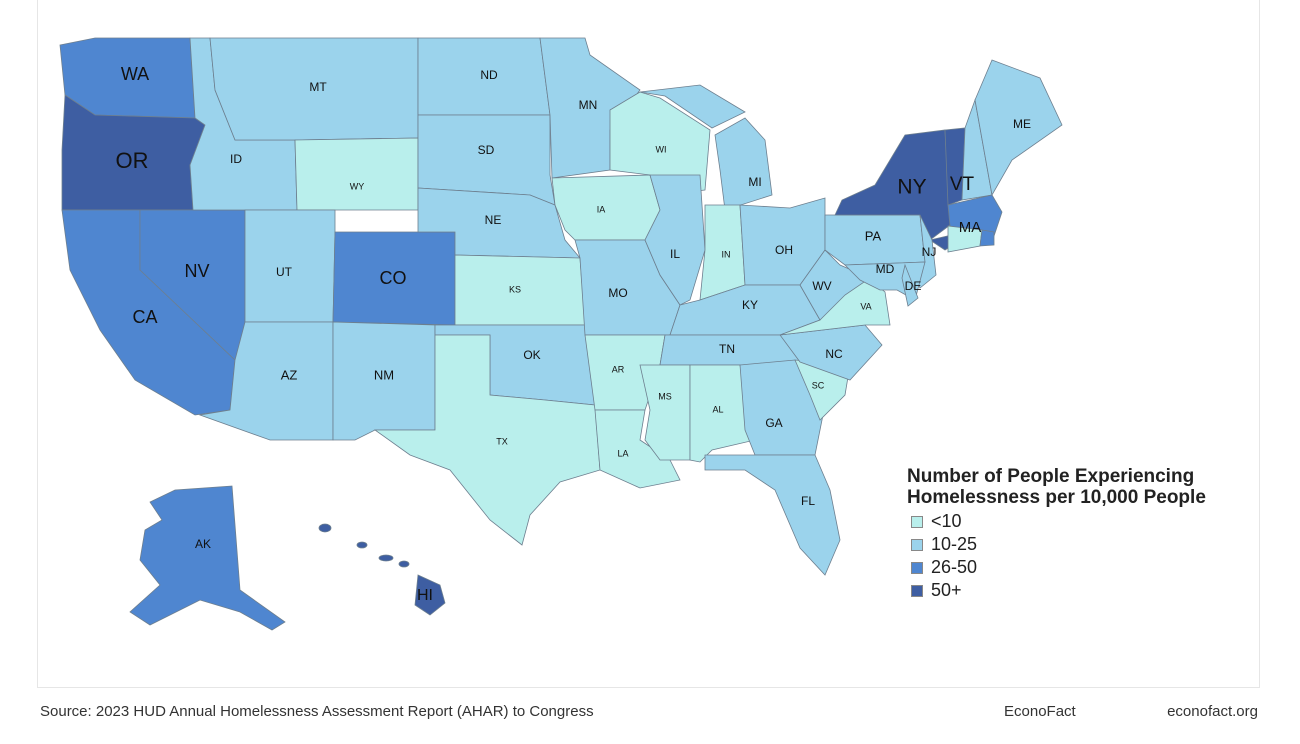 The width and height of the screenshot is (1300, 744). What do you see at coordinates (727, 349) in the screenshot?
I see `state-label-tn: TN` at bounding box center [727, 349].